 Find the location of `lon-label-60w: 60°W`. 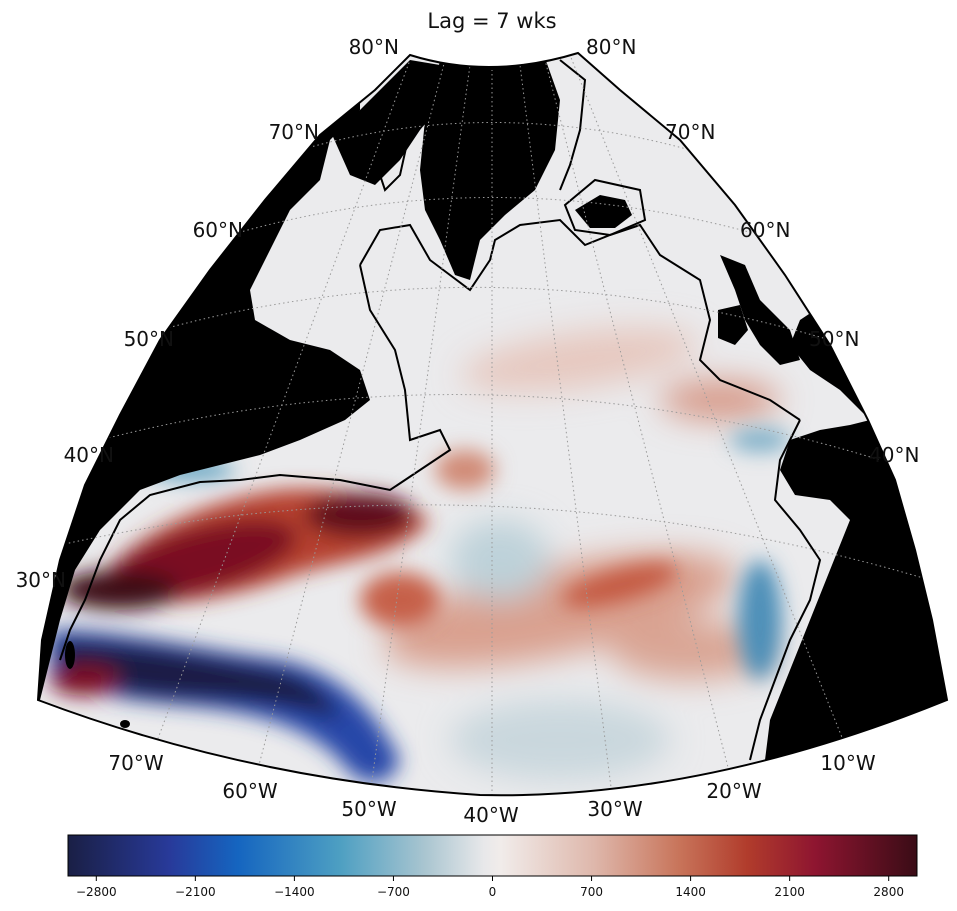

lon-label-60w: 60°W is located at coordinates (249, 791).